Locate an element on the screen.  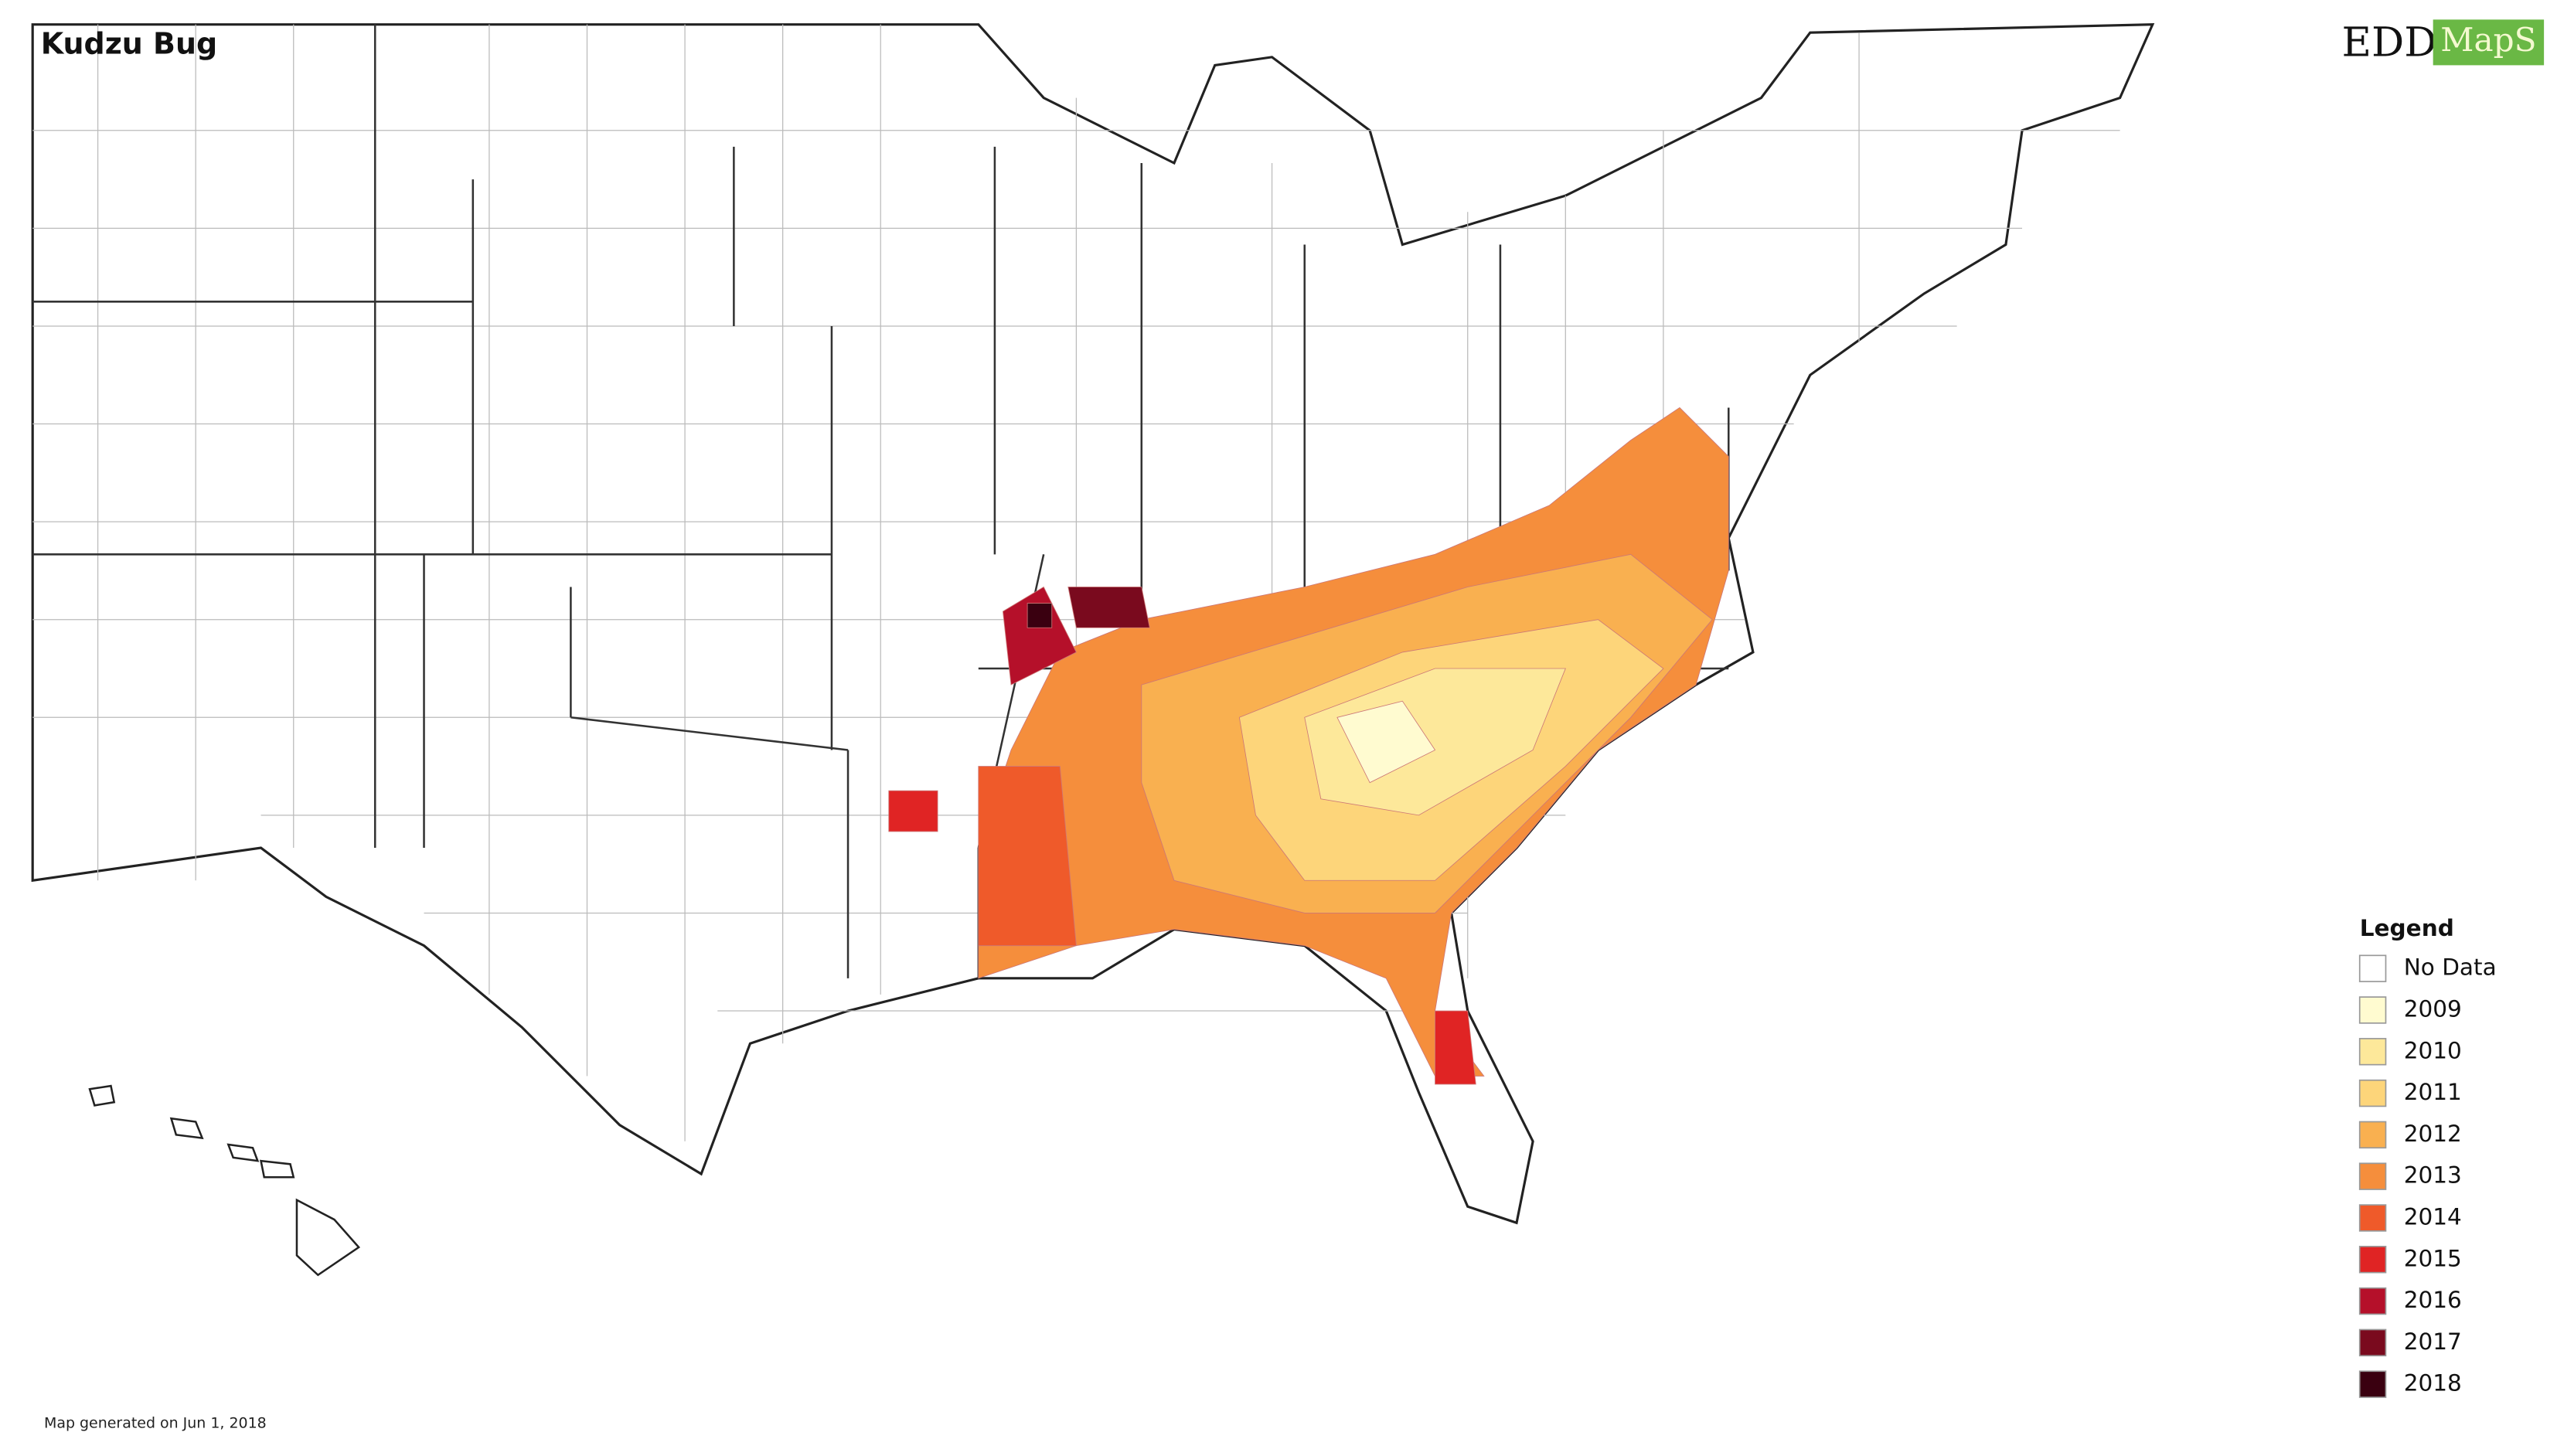
hawaii-island is located at coordinates (224, 1180).